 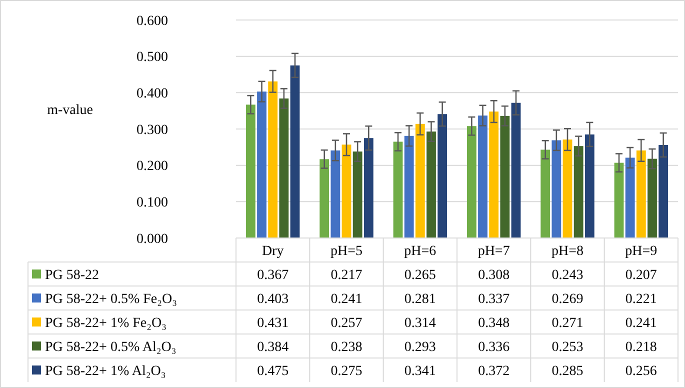 What do you see at coordinates (70, 110) in the screenshot?
I see `y-axis-title: m-value` at bounding box center [70, 110].